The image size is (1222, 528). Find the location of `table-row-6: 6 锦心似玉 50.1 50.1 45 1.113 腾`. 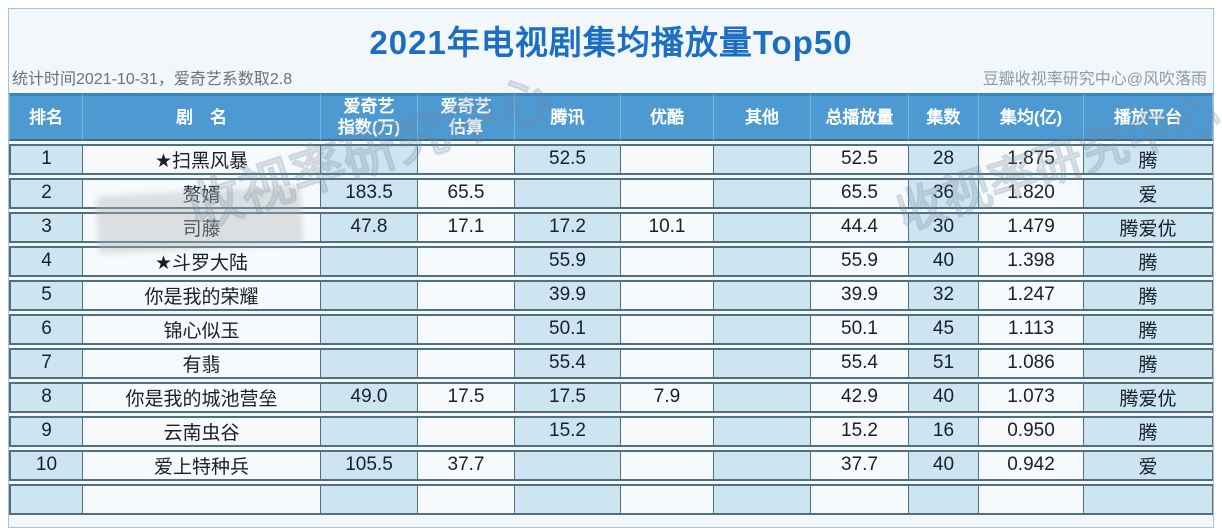

table-row-6: 6 锦心似玉 50.1 50.1 45 1.113 腾 is located at coordinates (611, 329).